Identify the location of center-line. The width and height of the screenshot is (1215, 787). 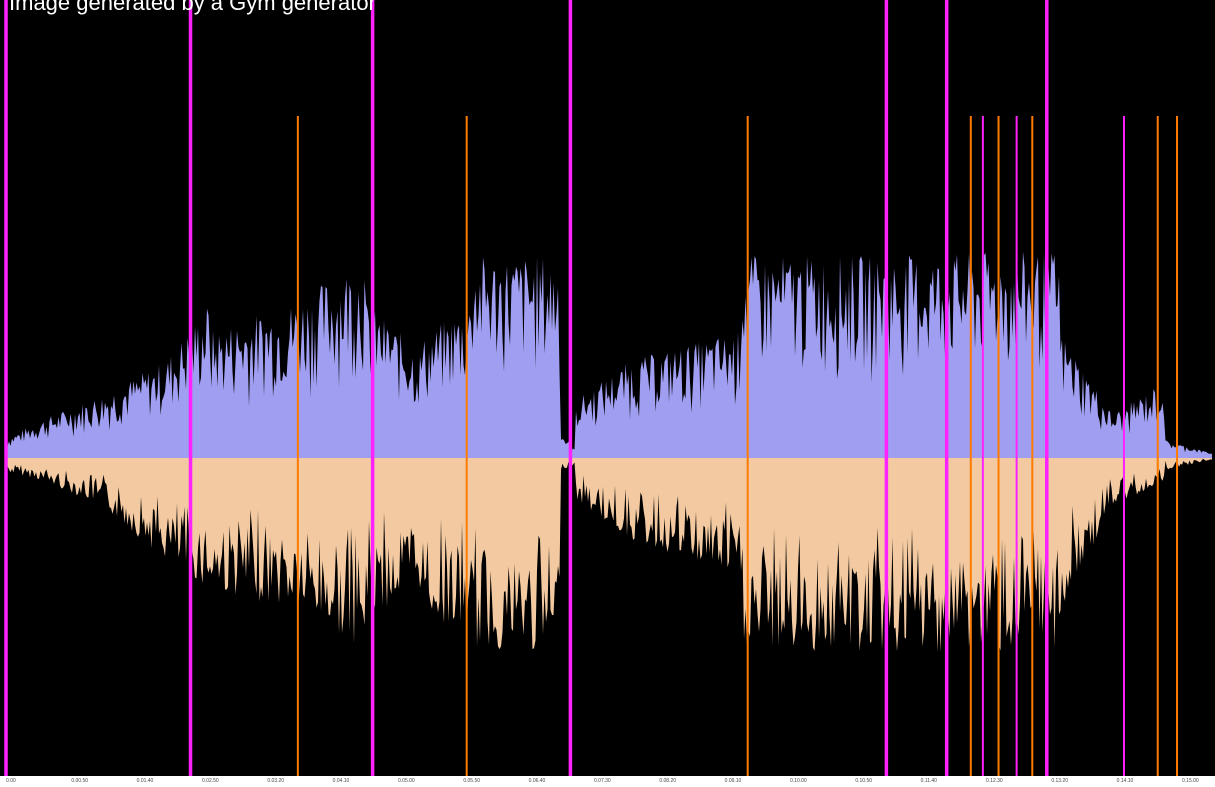
(609, 456).